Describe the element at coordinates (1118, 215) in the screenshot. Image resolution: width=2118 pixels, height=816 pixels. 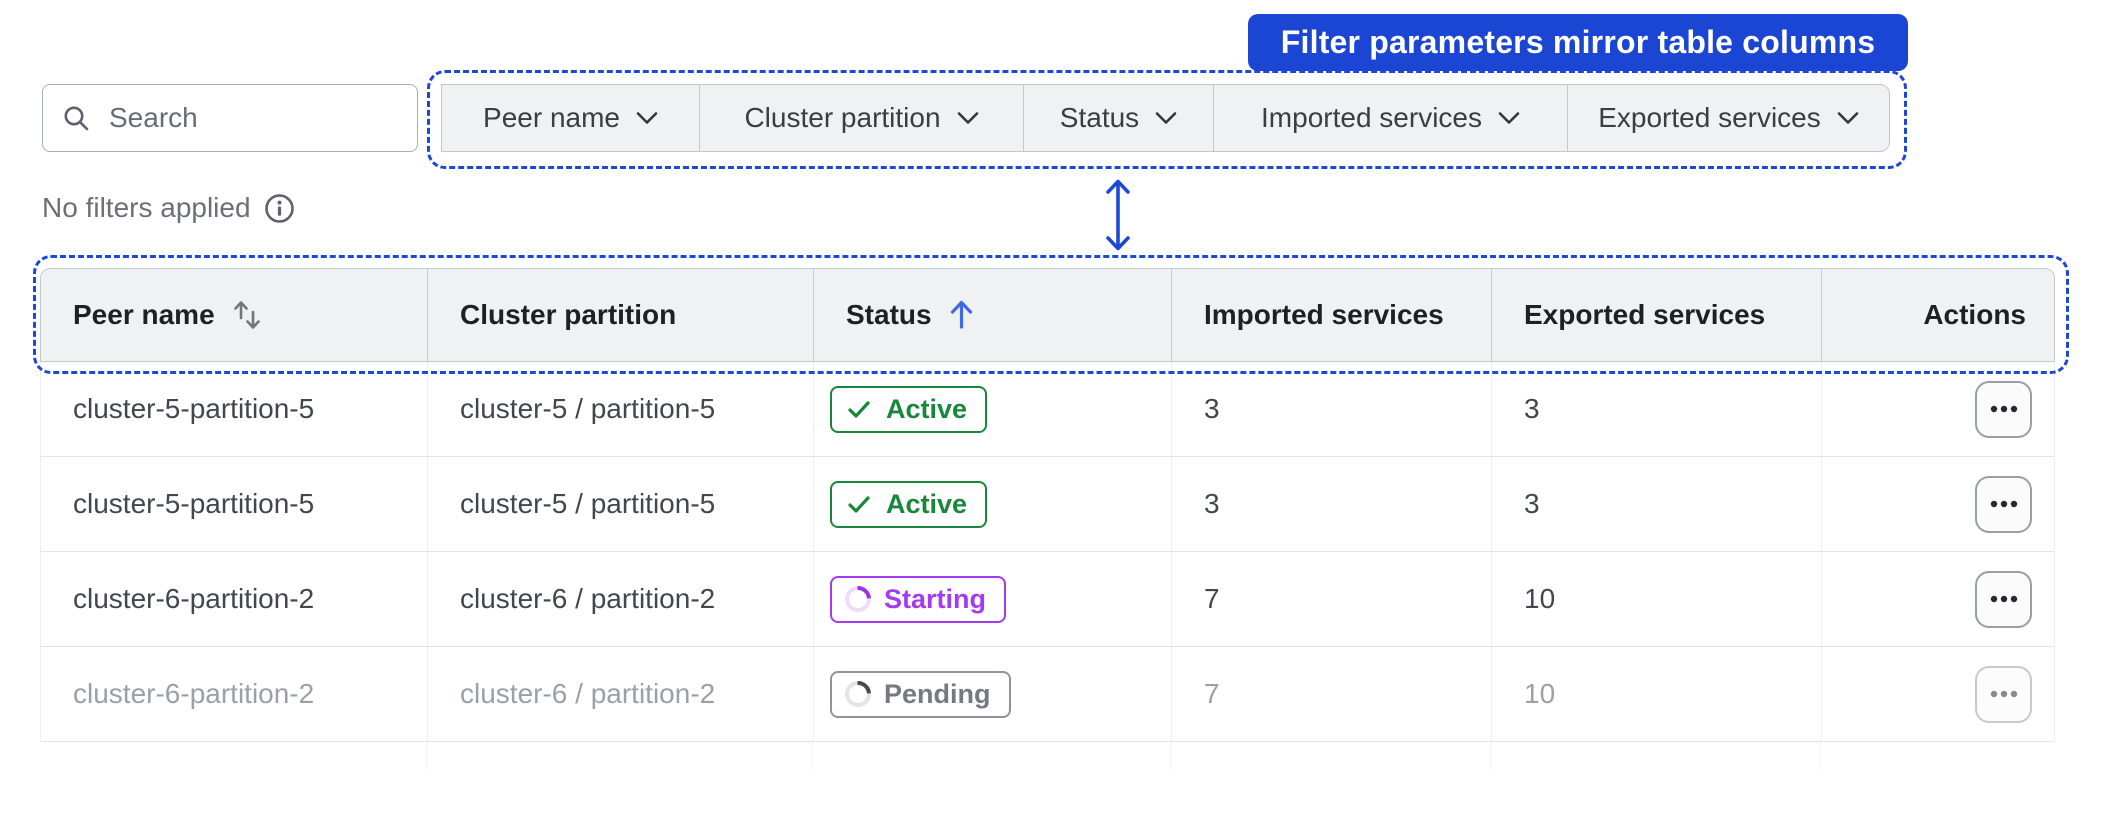
I see `mapping-arrow` at that location.